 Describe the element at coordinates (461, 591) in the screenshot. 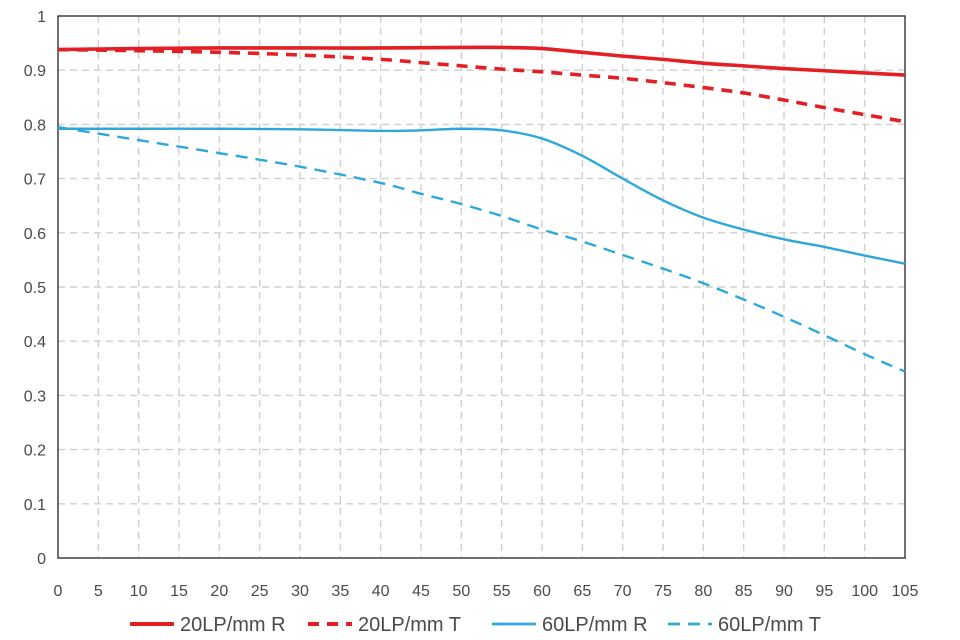

I see `x-tick-label: 50` at that location.